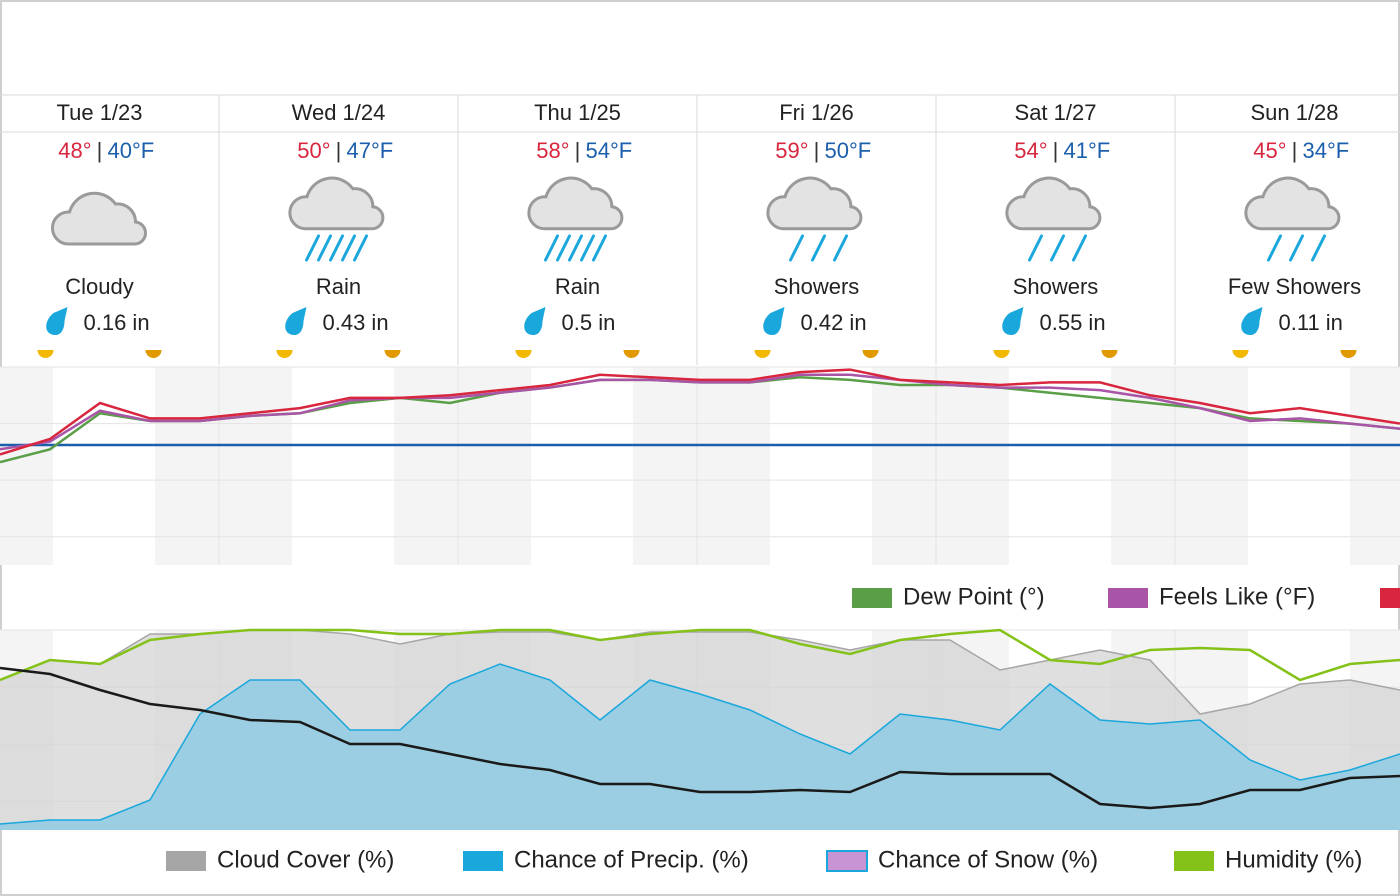  Describe the element at coordinates (834, 322) in the screenshot. I see `precip-amount: 0.42 in` at that location.